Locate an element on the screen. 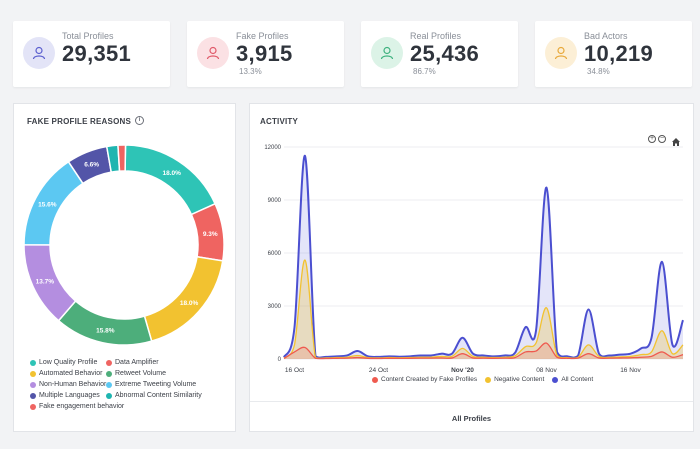 Image resolution: width=700 pixels, height=449 pixels. legend-item: Non-Human Behavior is located at coordinates (68, 384).